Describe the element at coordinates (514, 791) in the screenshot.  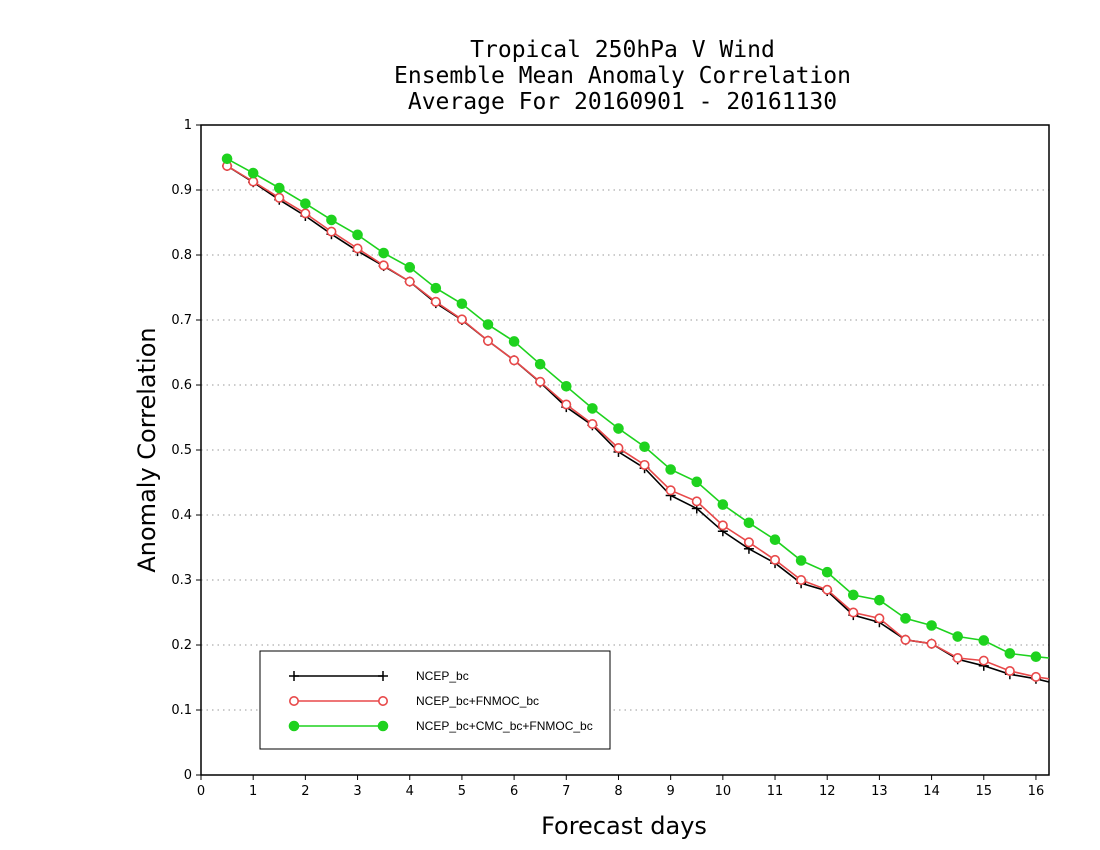
I see `x-tick-label: 6` at that location.